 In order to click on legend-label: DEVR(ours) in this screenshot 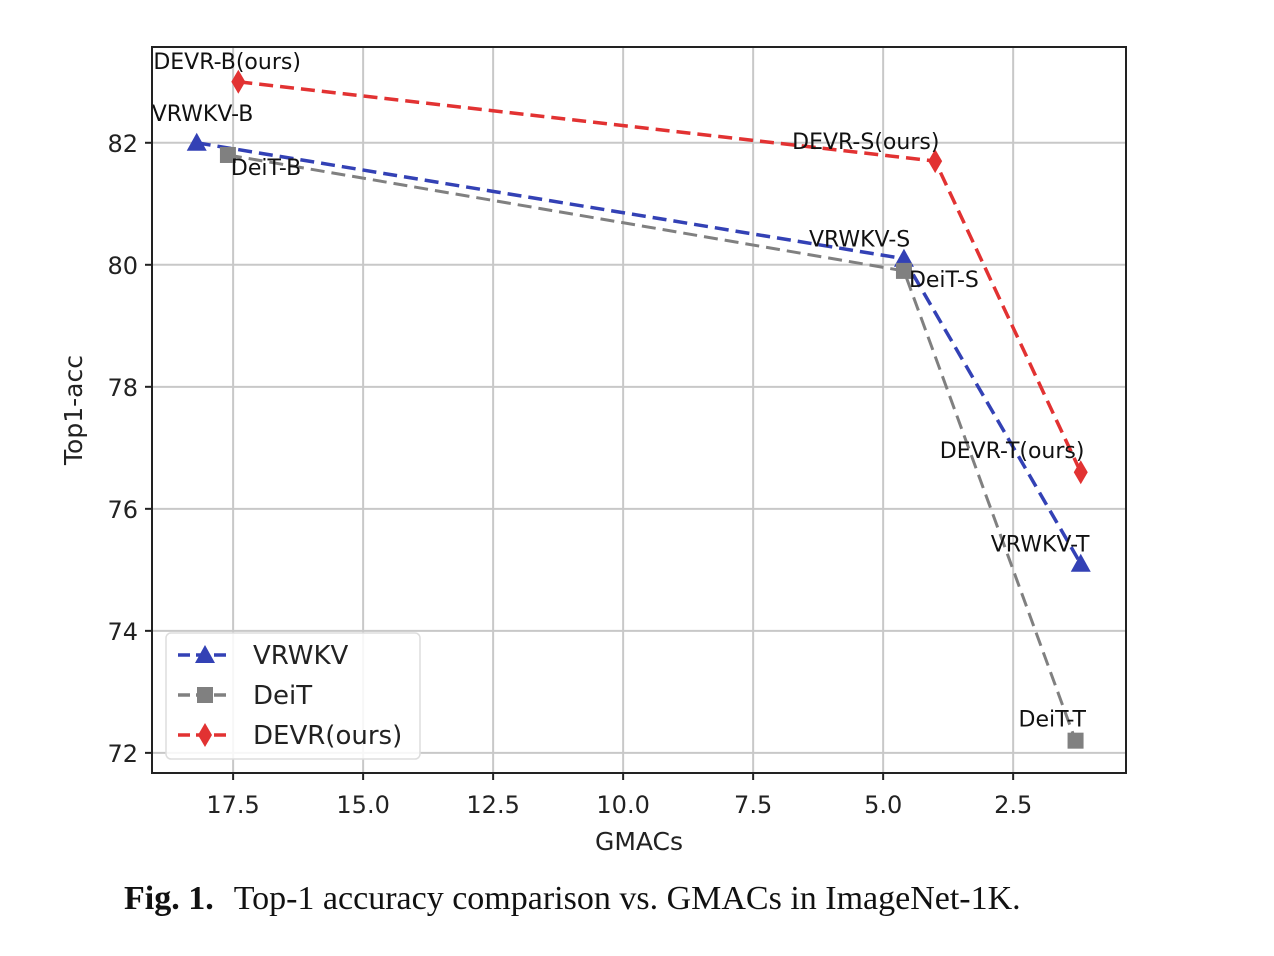, I will do `click(327, 736)`.